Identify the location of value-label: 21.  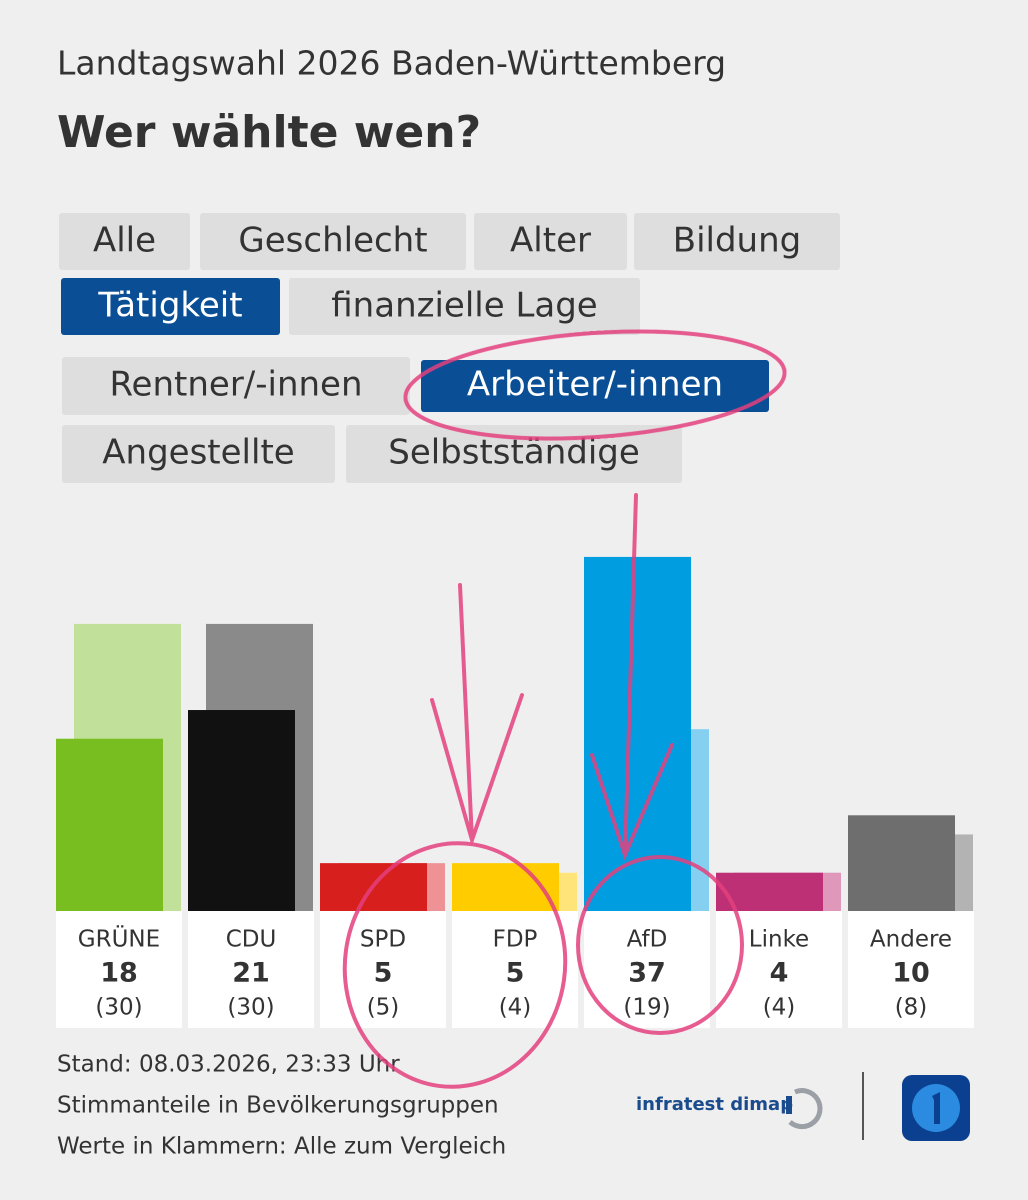
(251, 973).